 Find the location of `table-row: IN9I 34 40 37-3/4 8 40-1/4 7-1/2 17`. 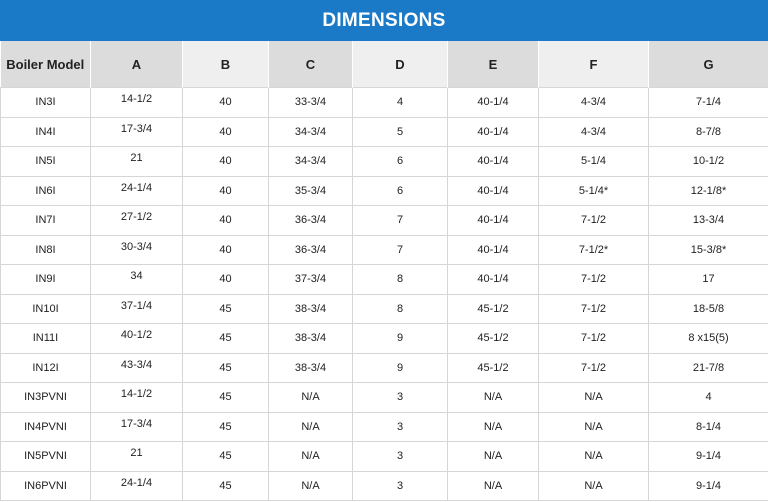

table-row: IN9I 34 40 37-3/4 8 40-1/4 7-1/2 17 is located at coordinates (384, 279).